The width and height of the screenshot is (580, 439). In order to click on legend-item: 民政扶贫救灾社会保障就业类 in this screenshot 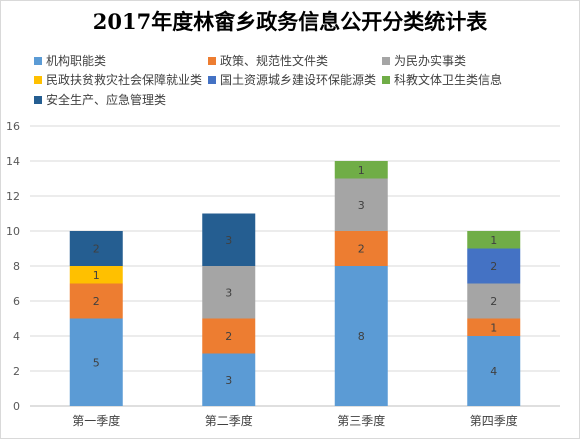, I will do `click(118, 80)`.